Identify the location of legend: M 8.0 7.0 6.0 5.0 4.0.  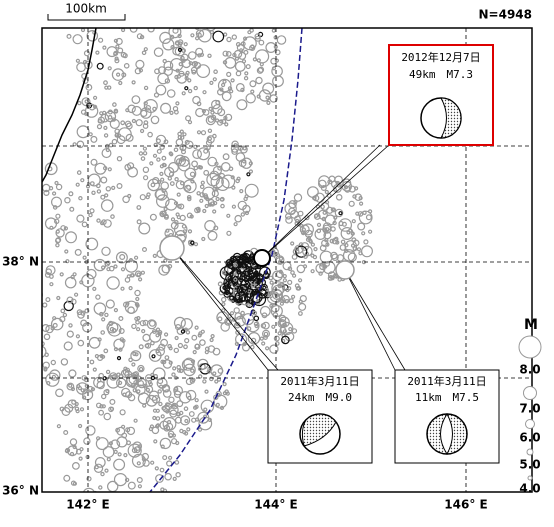
(530, 406).